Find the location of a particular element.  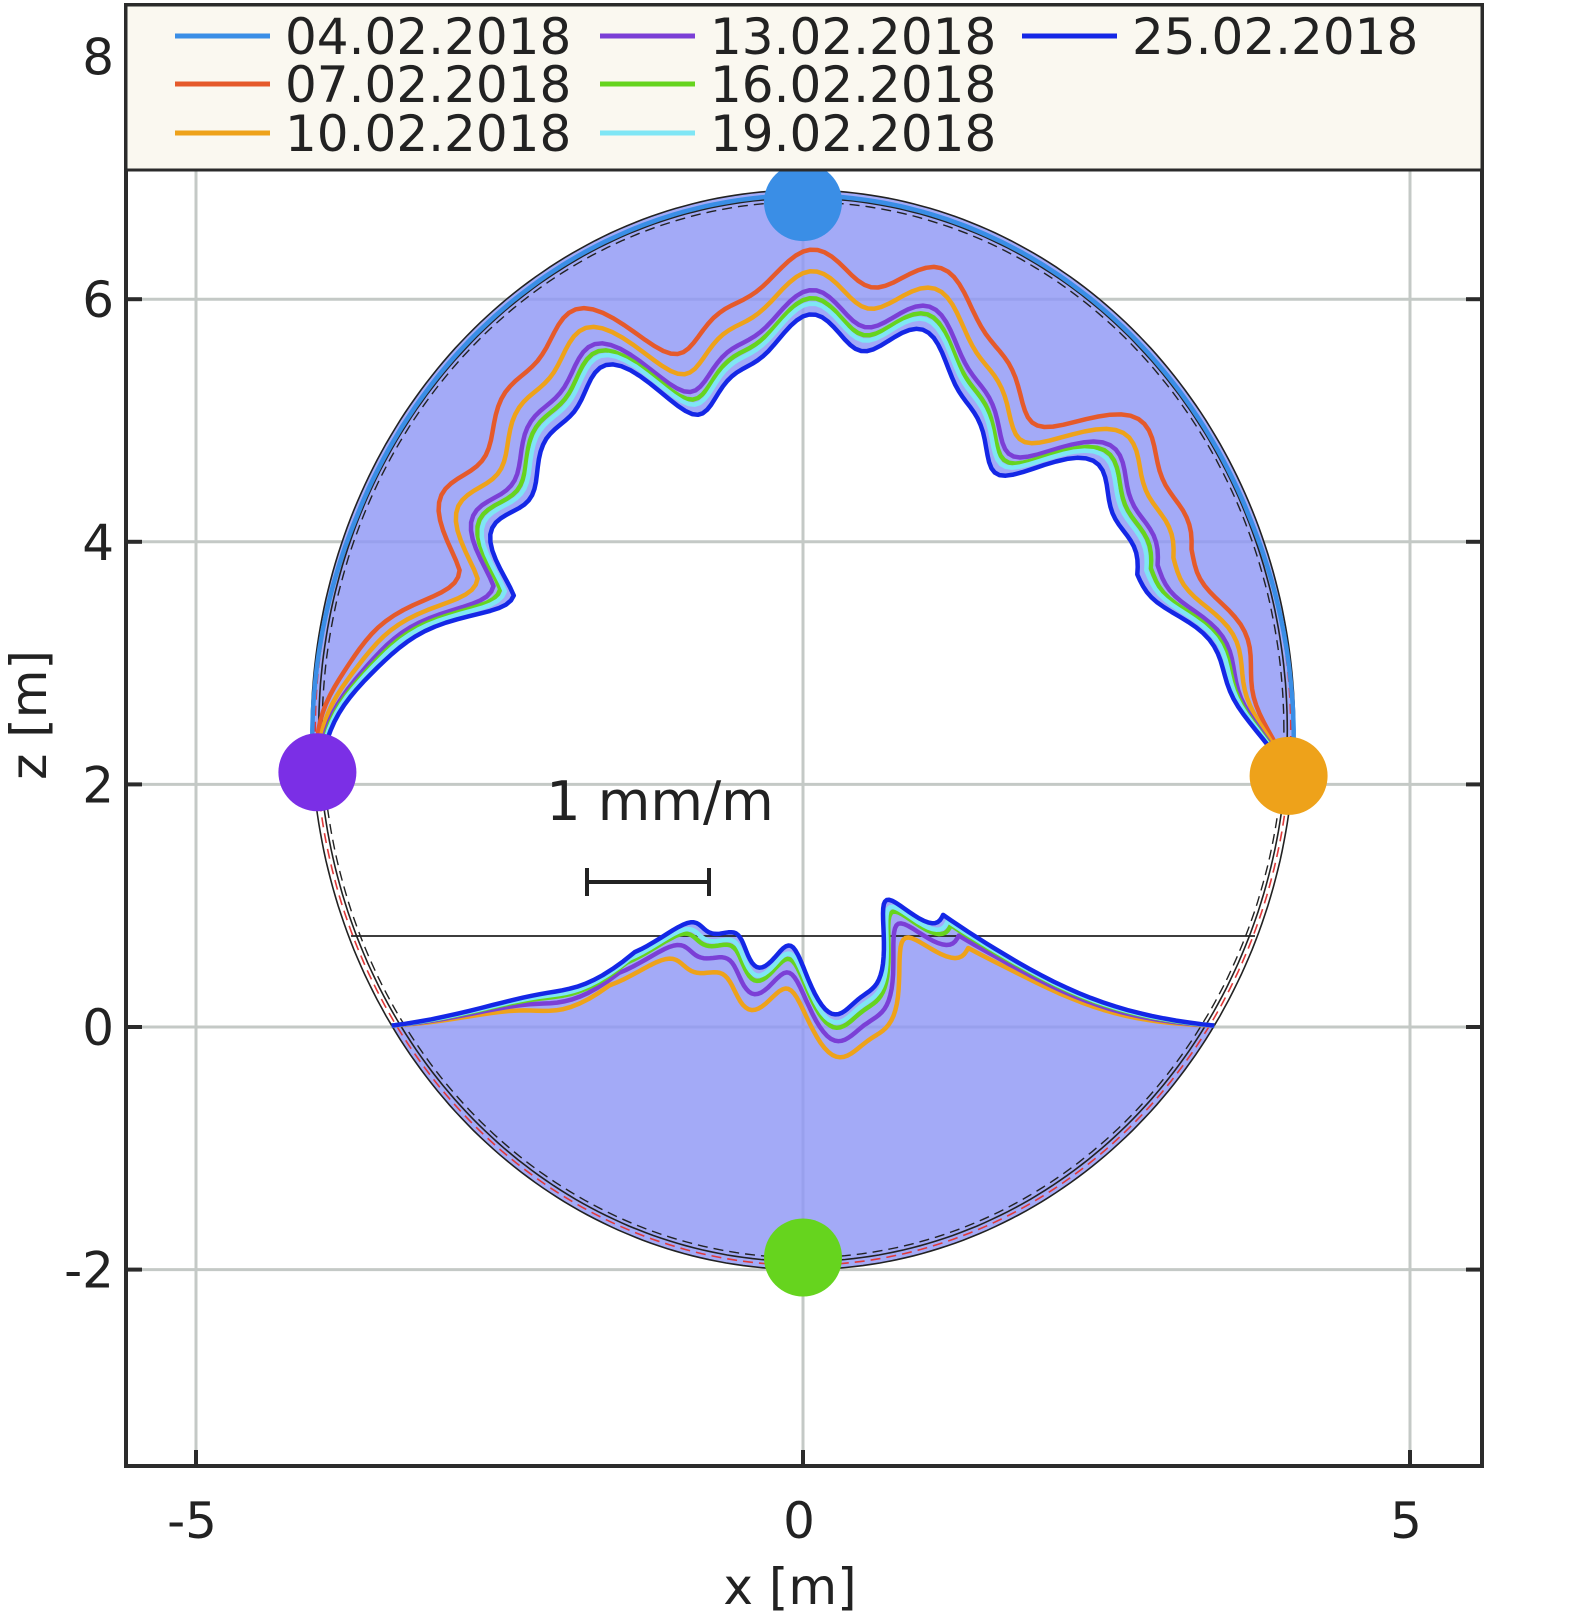

x-tick-label: 0 is located at coordinates (799, 1521).